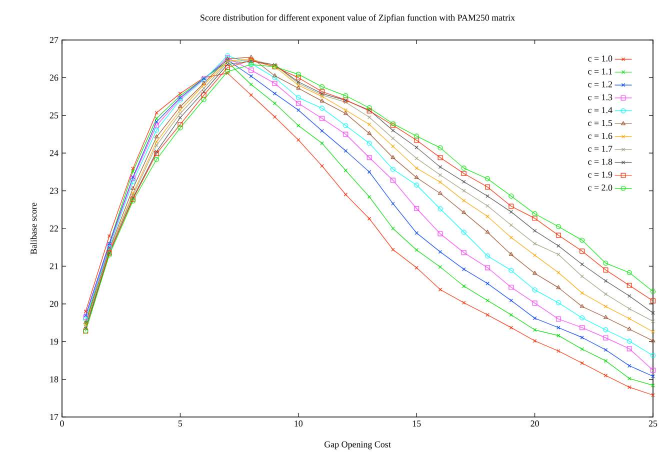  Describe the element at coordinates (600, 110) in the screenshot. I see `legend-label: c = 1.4` at that location.